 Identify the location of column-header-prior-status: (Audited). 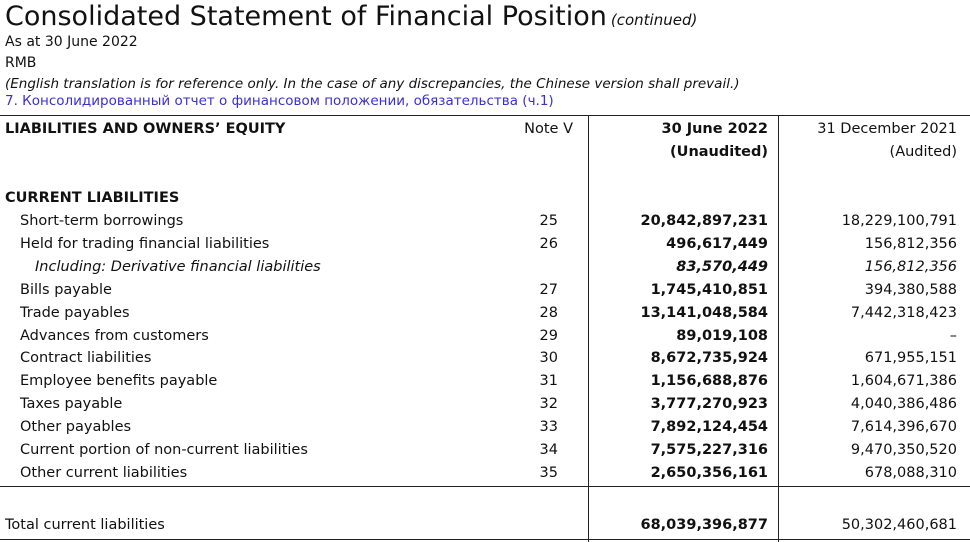
(923, 152).